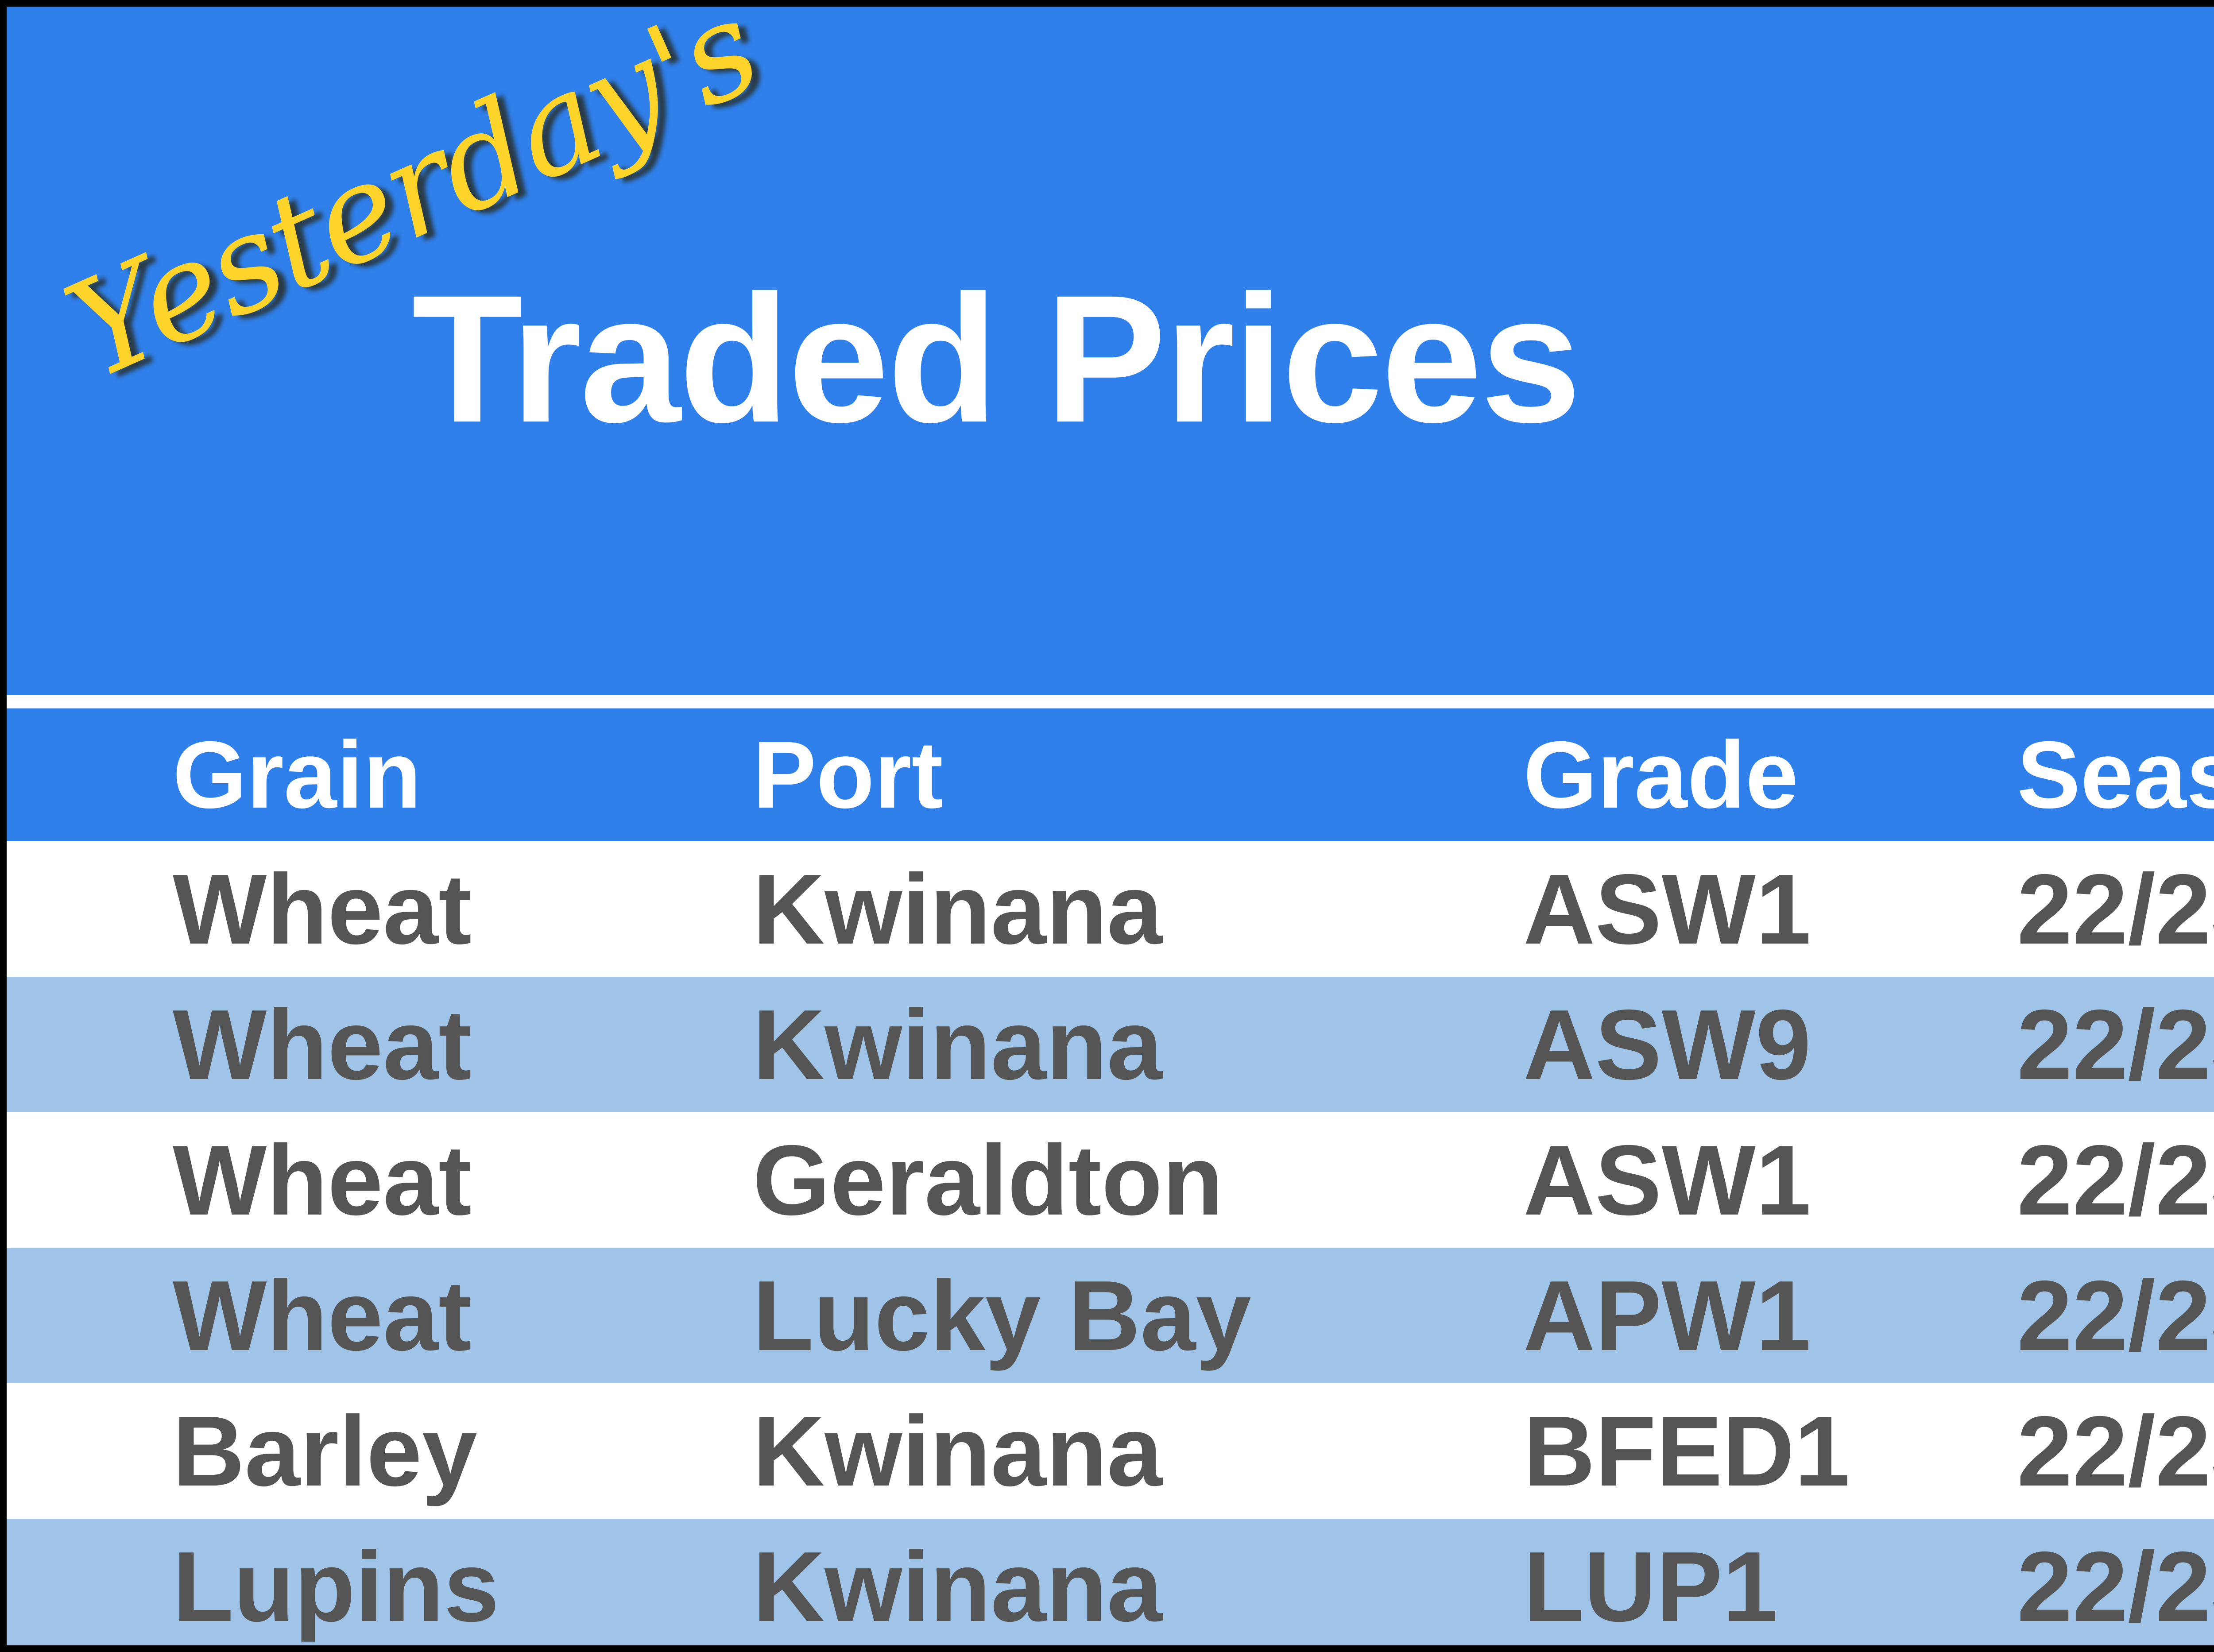  Describe the element at coordinates (1661, 774) in the screenshot. I see `column-header-grade: Grade` at that location.